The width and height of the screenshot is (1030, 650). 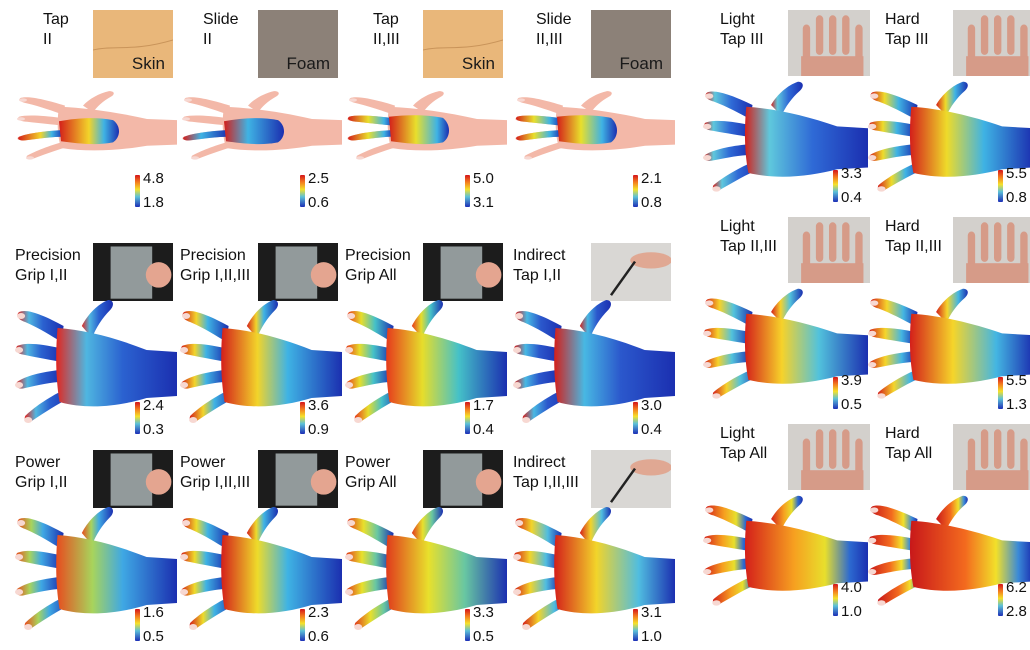 I want to click on stylus-photo-bg, so click(x=631, y=479).